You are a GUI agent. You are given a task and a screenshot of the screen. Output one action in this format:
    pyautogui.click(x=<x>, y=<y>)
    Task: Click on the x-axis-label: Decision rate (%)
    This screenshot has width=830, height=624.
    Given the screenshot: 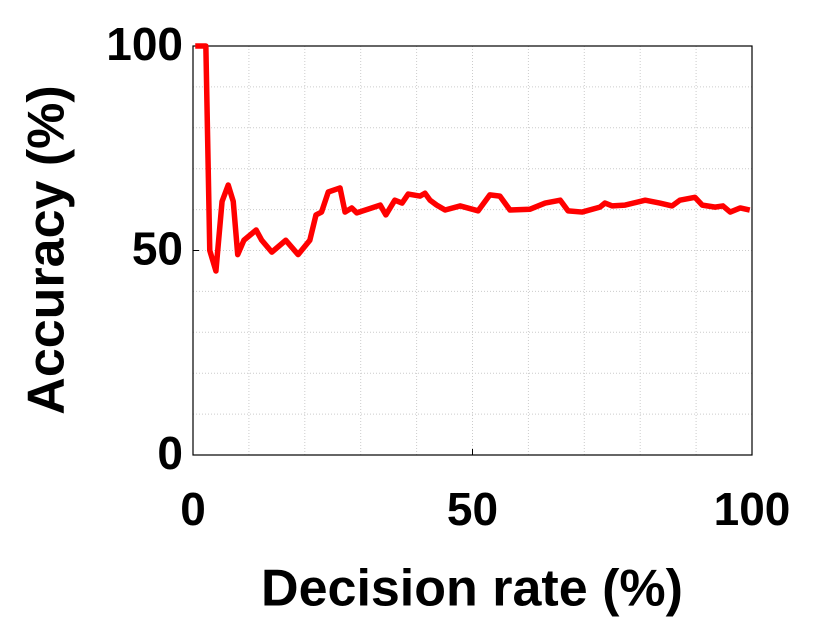 What is the action you would take?
    pyautogui.click(x=472, y=589)
    